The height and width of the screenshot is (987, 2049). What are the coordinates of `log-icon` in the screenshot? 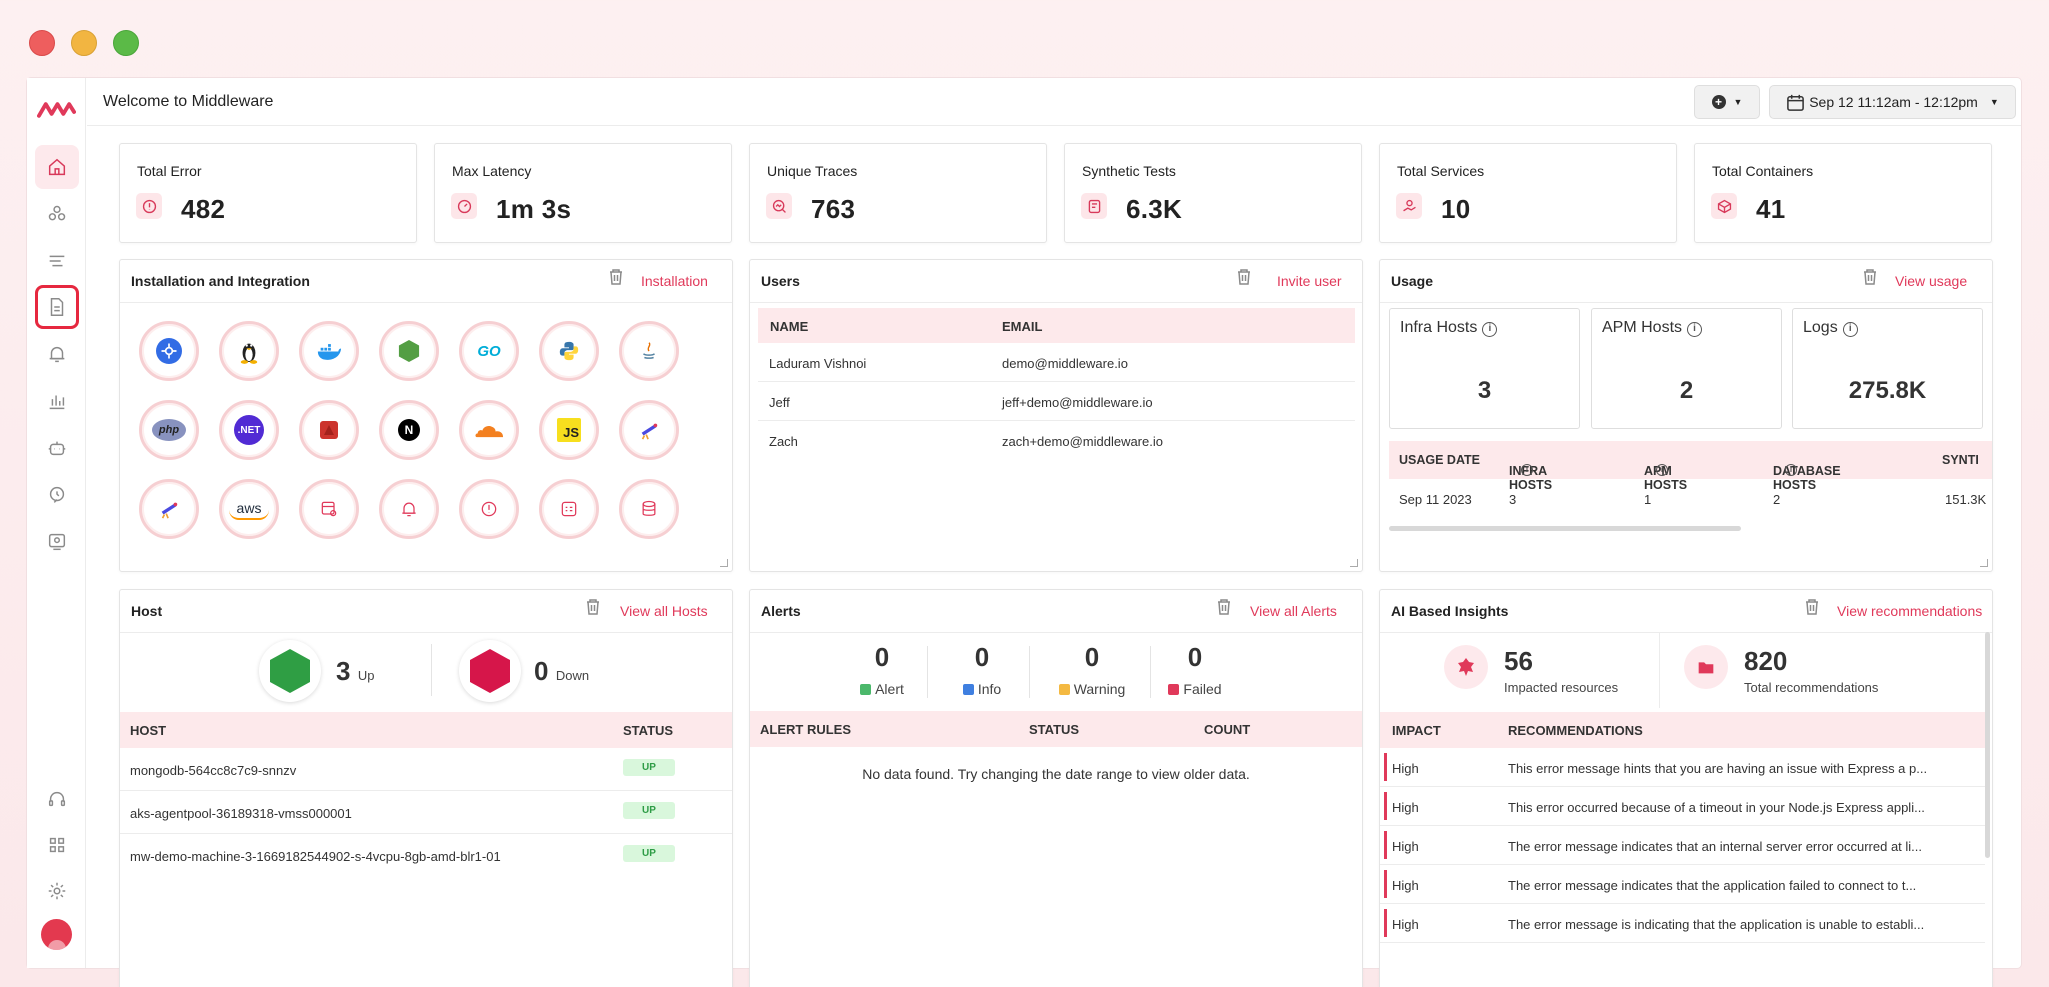 It's located at (569, 509).